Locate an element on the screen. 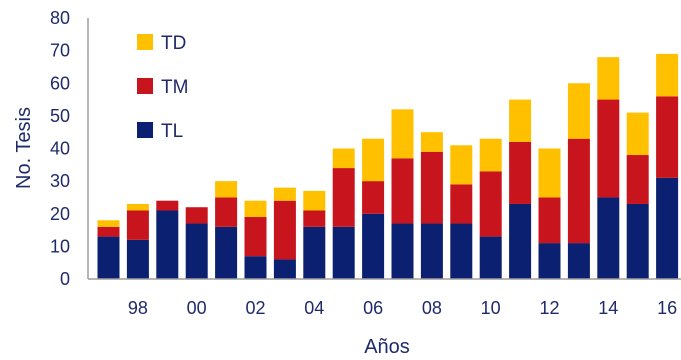 The image size is (681, 360). x-tick-label-04: 04 is located at coordinates (314, 308).